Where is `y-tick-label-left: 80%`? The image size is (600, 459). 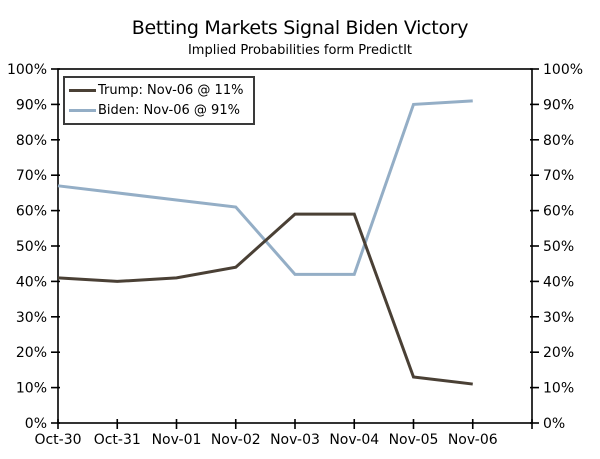 y-tick-label-left: 80% is located at coordinates (31, 141).